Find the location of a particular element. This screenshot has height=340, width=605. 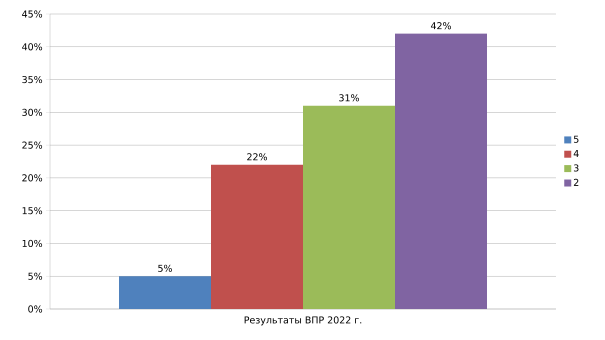

data-label: 5% is located at coordinates (165, 268).